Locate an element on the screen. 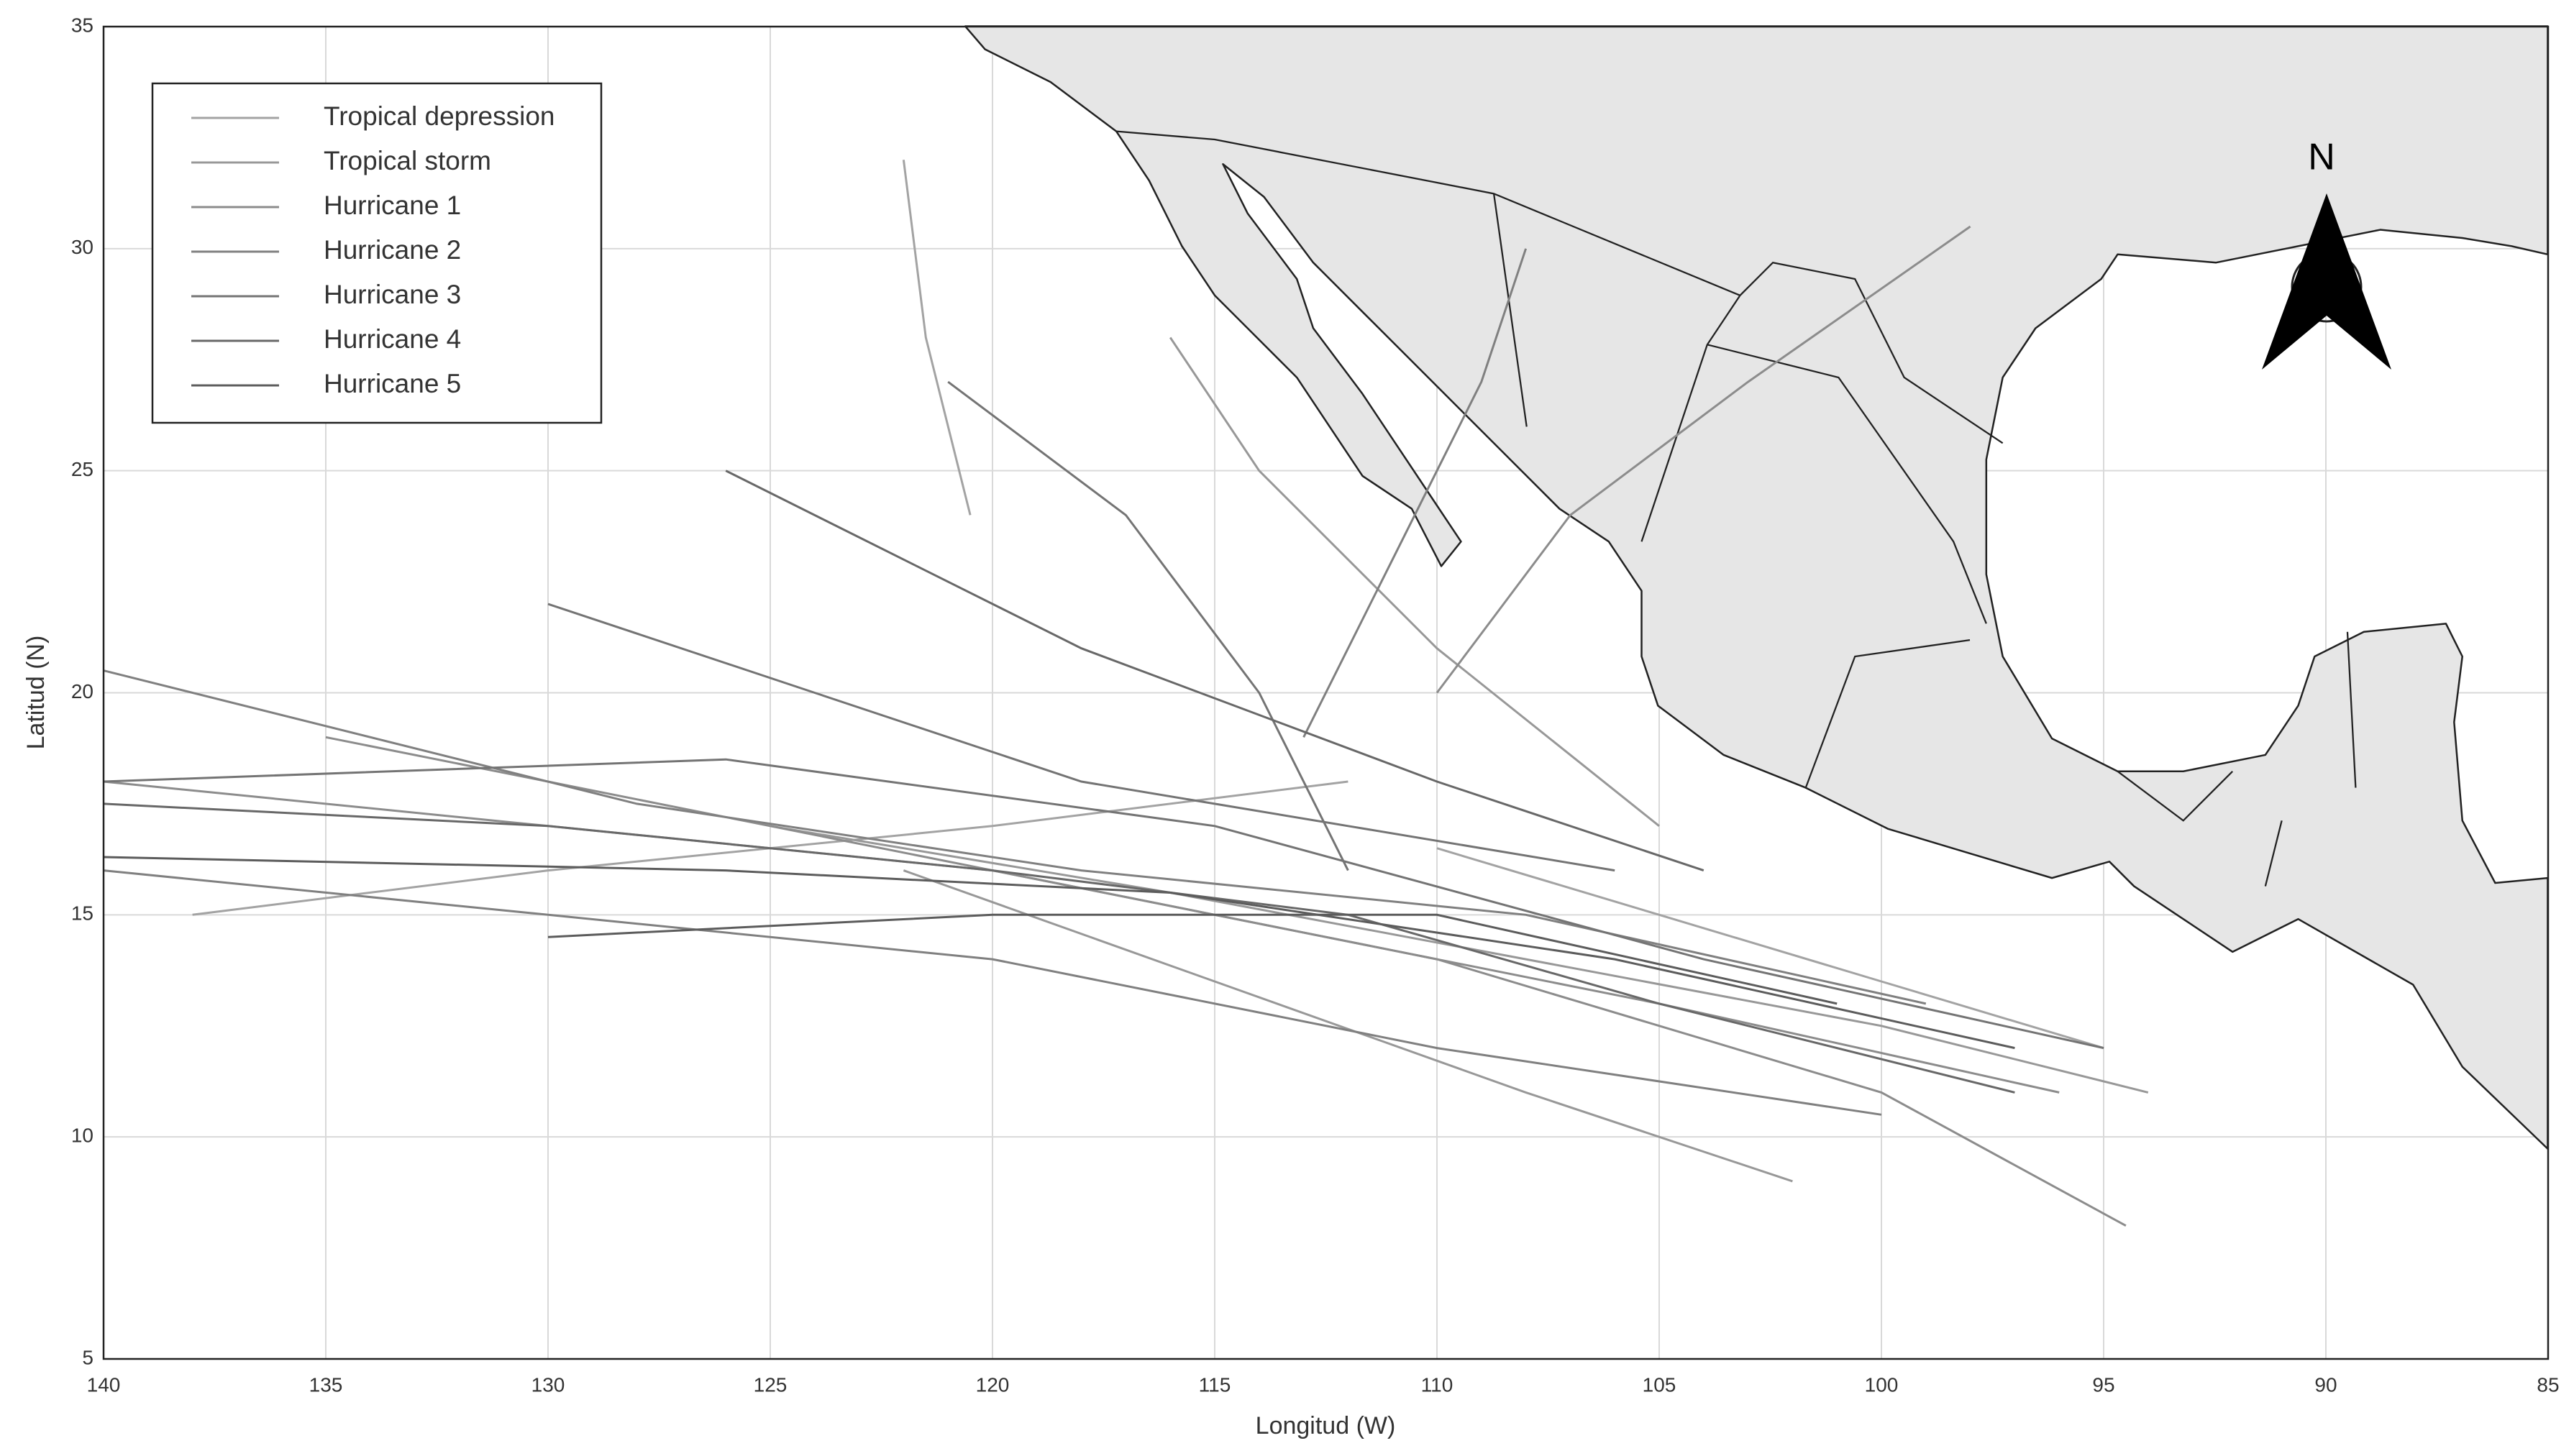 Image resolution: width=2574 pixels, height=1456 pixels. north-label: N is located at coordinates (2321, 158).